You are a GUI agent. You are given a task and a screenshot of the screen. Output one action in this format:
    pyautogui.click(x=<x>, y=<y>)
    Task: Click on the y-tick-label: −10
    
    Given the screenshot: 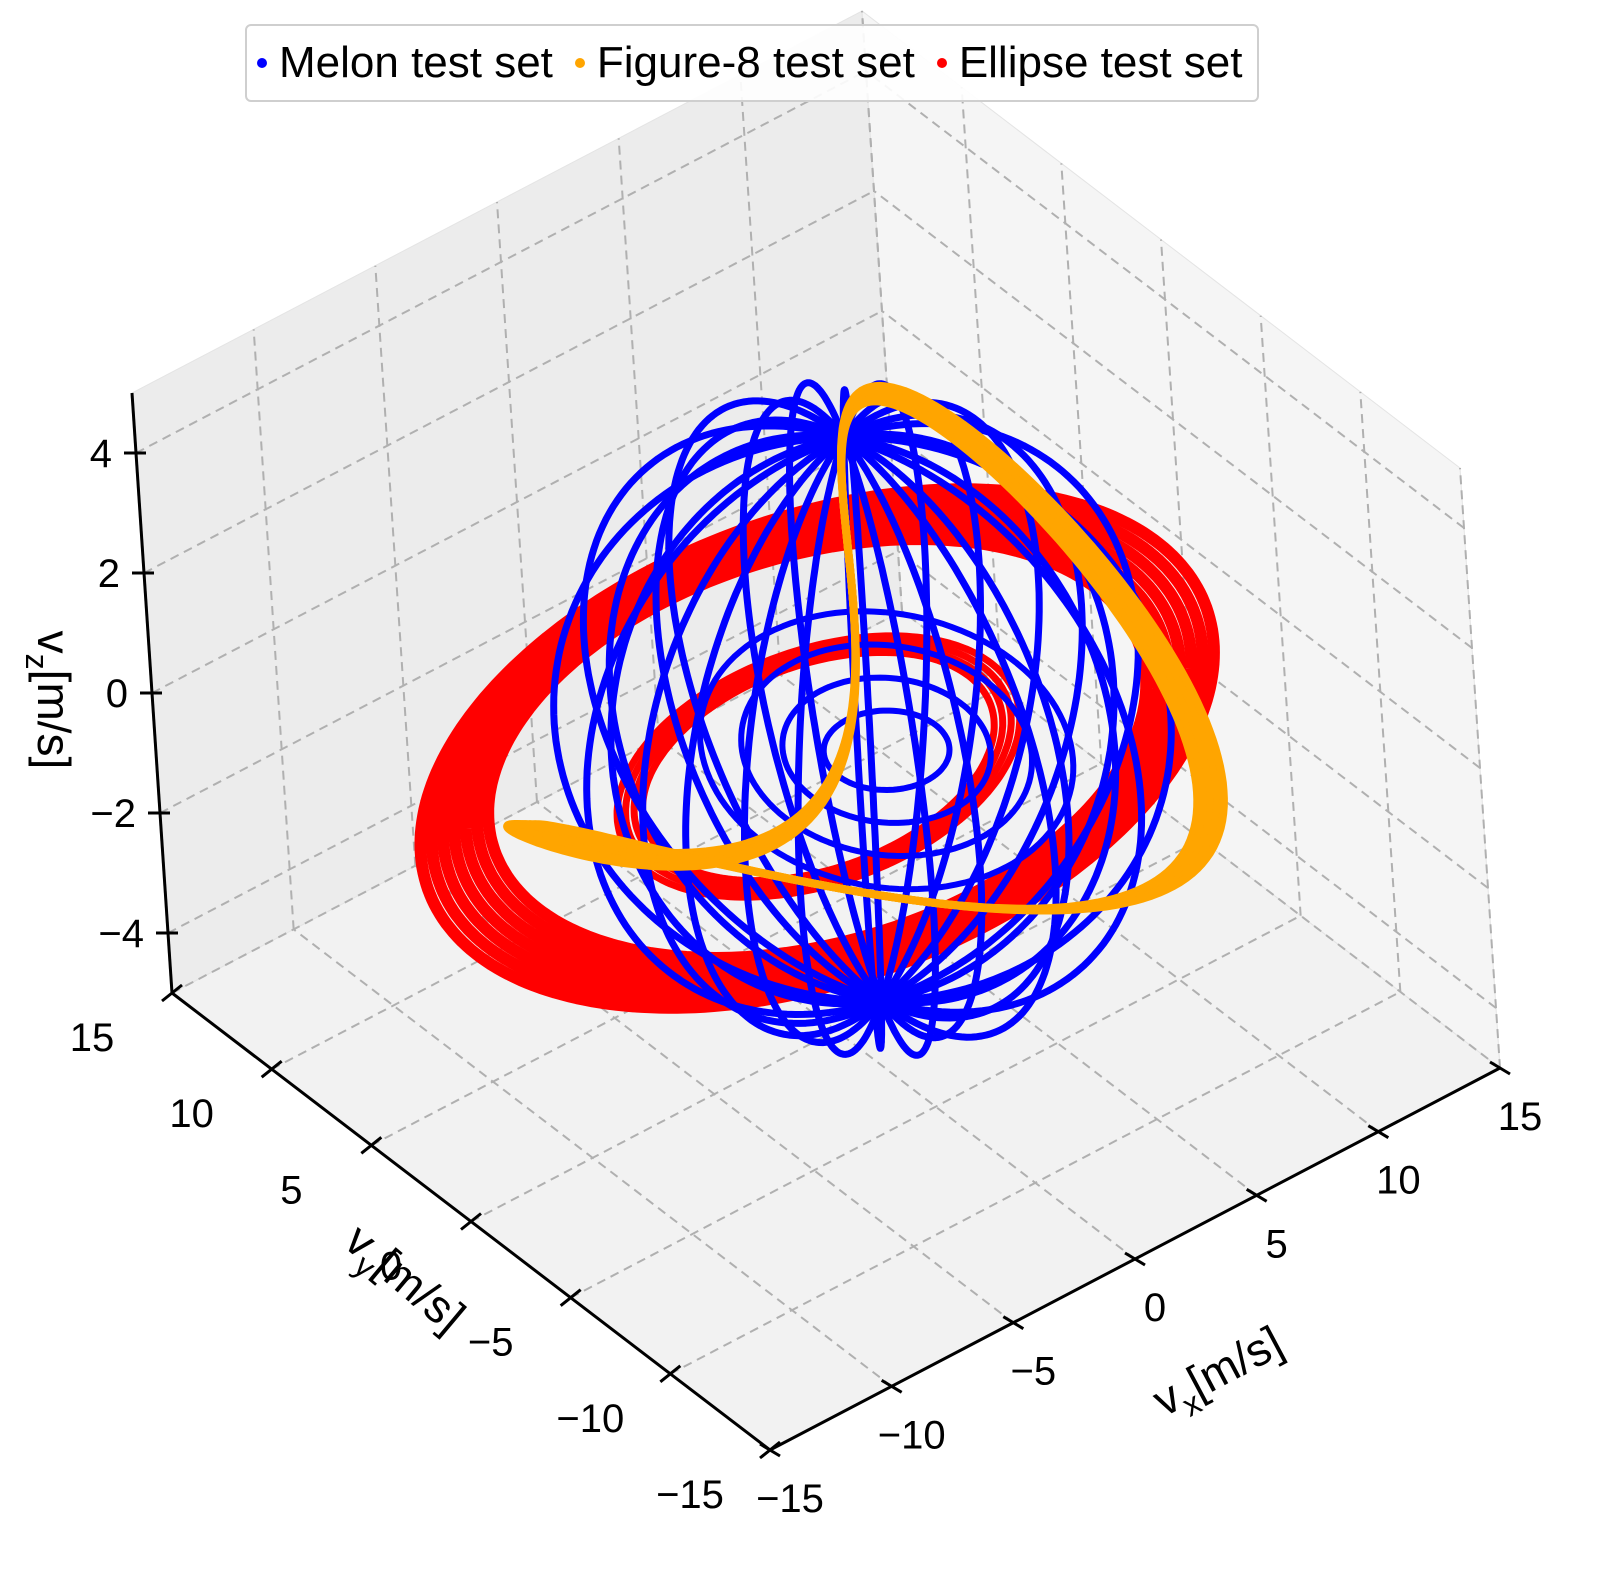 What is the action you would take?
    pyautogui.click(x=590, y=1419)
    